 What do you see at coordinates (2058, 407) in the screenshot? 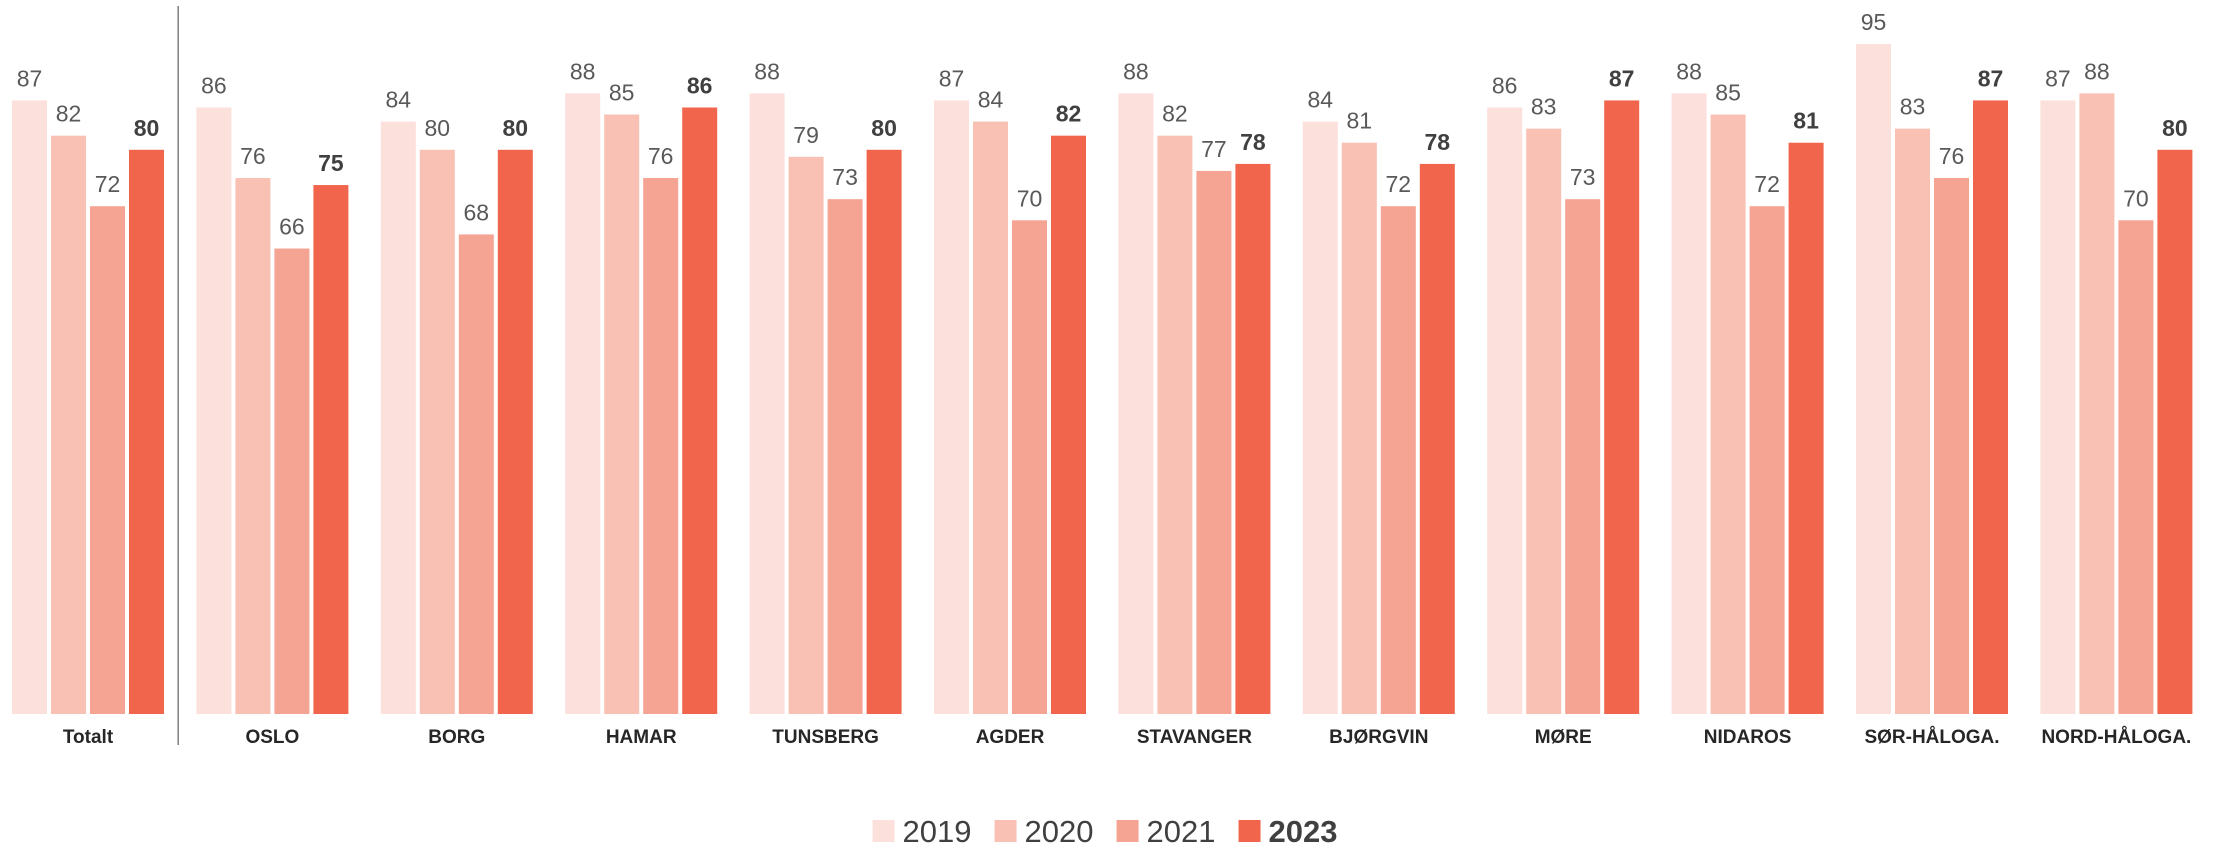
I see `bar-nord-håloga-2019` at bounding box center [2058, 407].